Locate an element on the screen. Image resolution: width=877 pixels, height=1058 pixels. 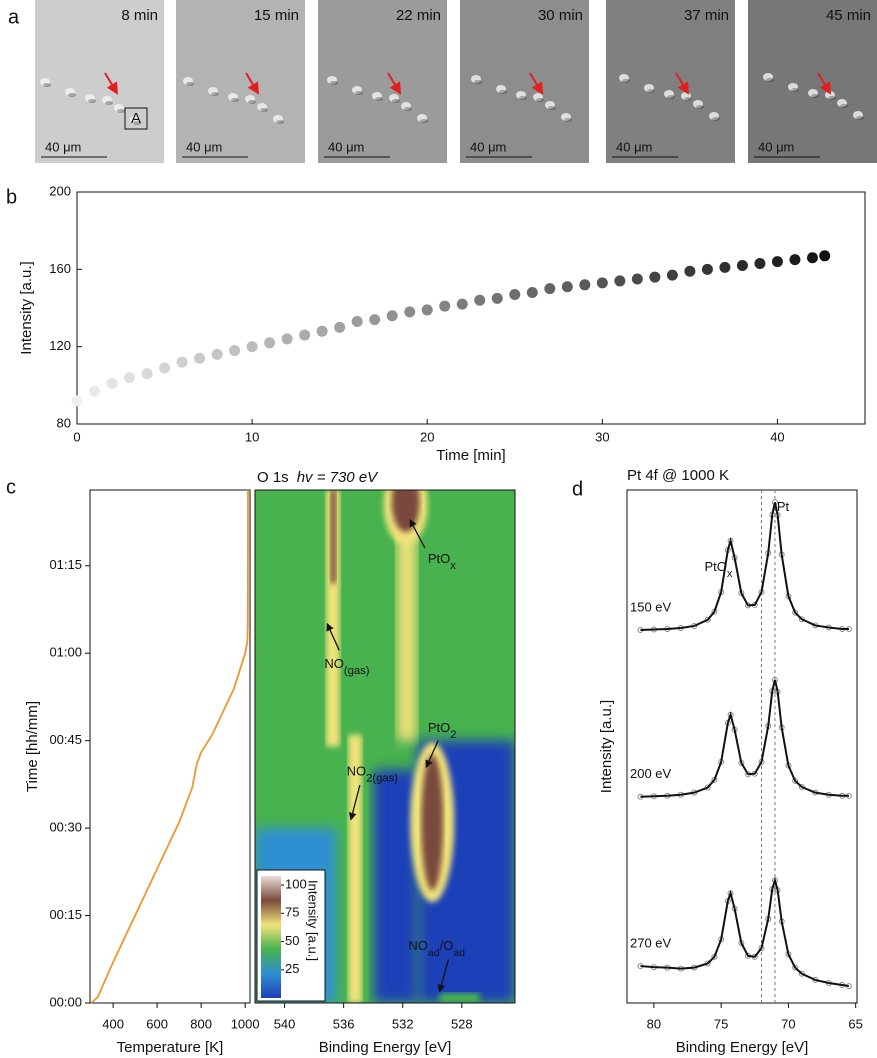
panel-label: b is located at coordinates (11, 197).